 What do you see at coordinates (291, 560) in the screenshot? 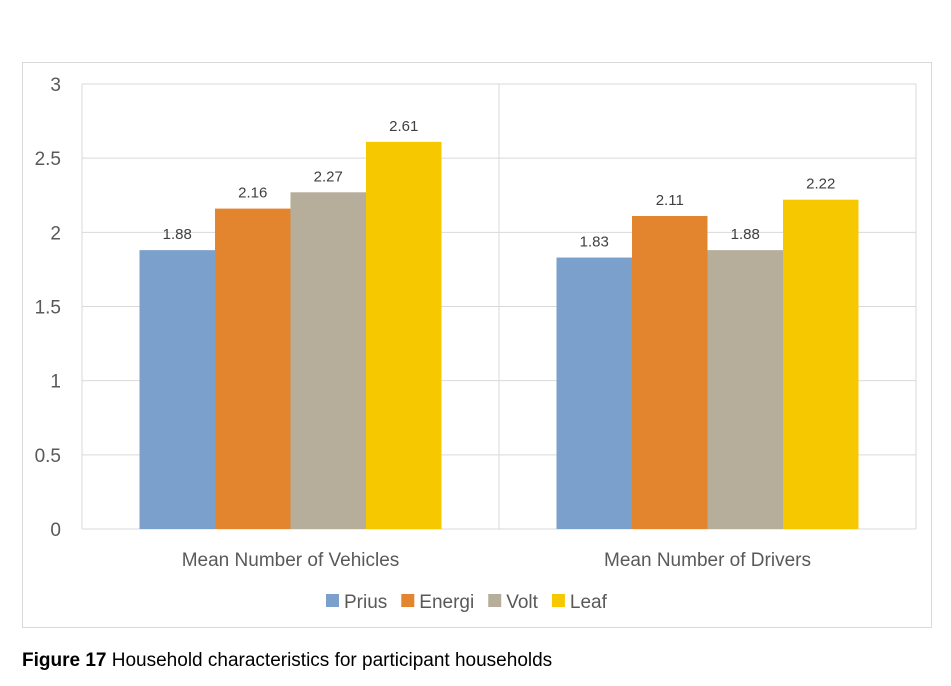
I see `category-label: Mean Number of Vehicles` at bounding box center [291, 560].